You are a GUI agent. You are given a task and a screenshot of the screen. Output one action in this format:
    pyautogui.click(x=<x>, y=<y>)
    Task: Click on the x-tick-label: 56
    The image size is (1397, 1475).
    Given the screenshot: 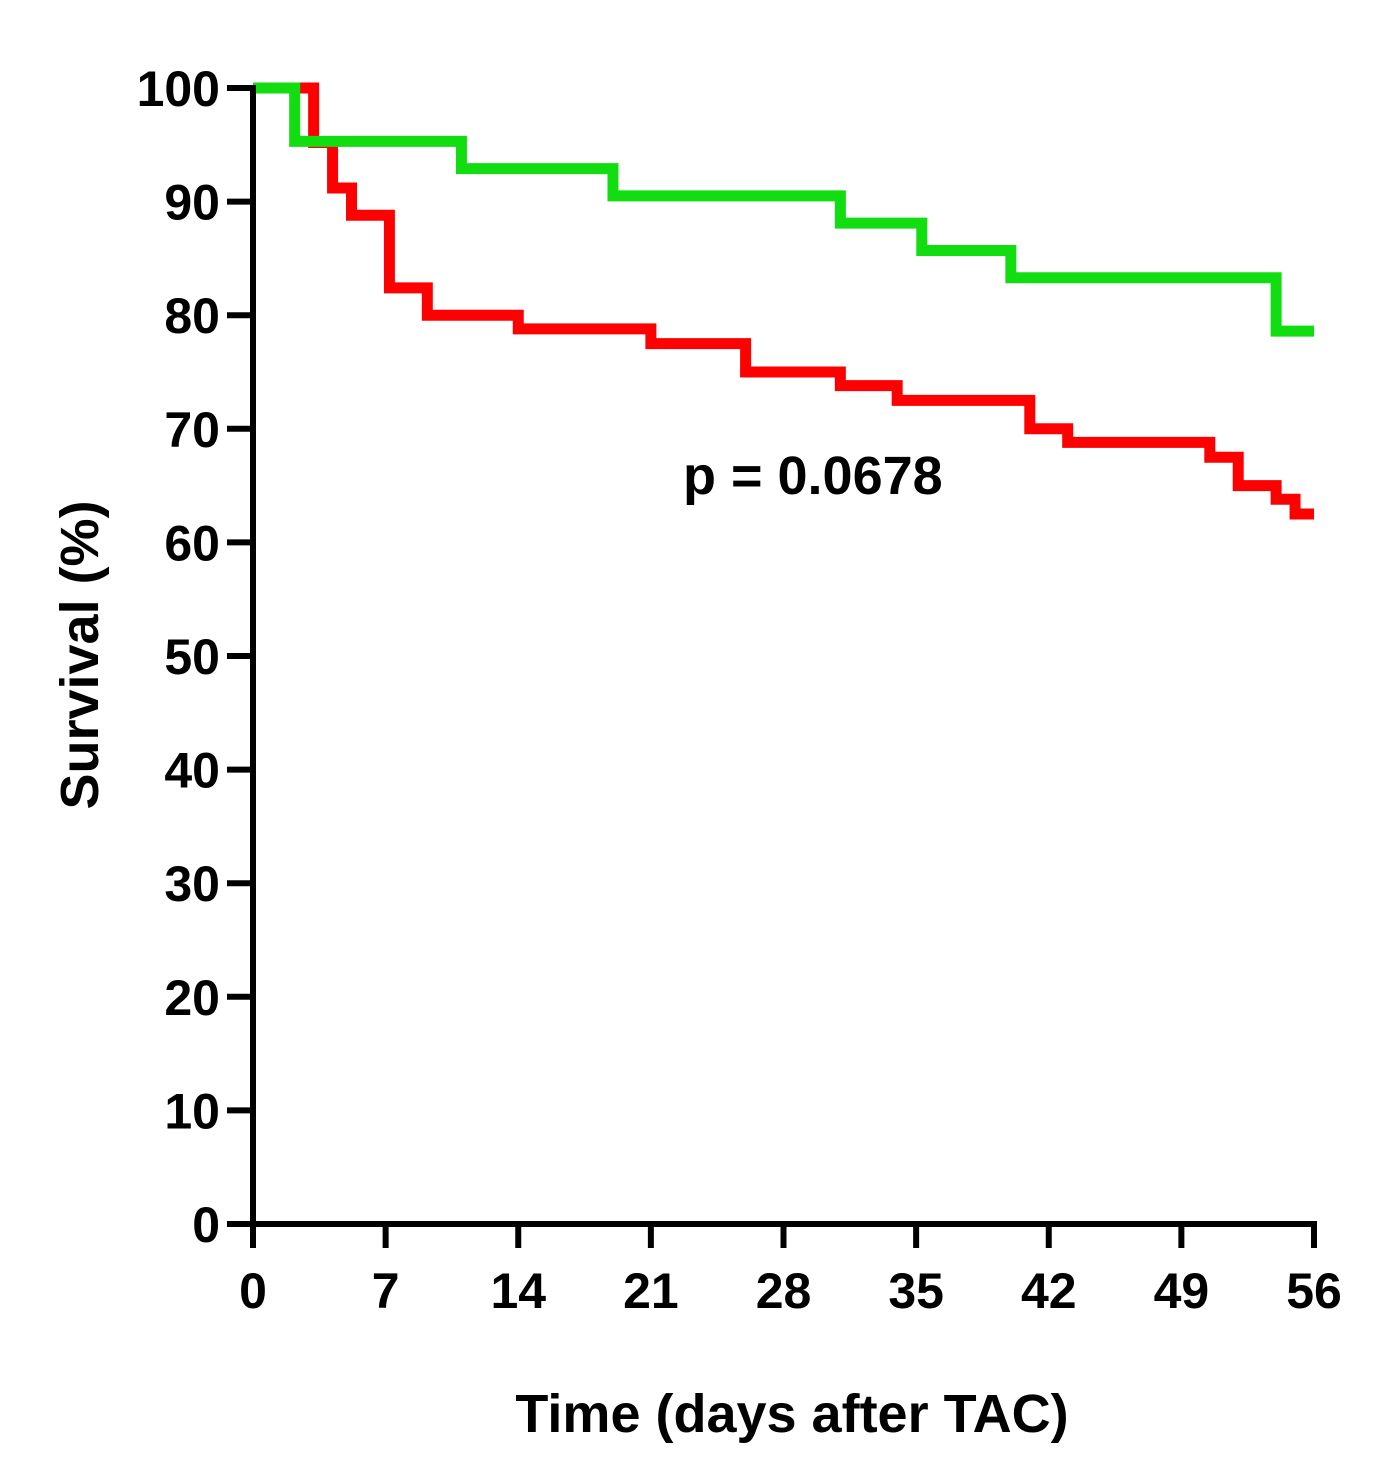 What is the action you would take?
    pyautogui.click(x=1314, y=1291)
    